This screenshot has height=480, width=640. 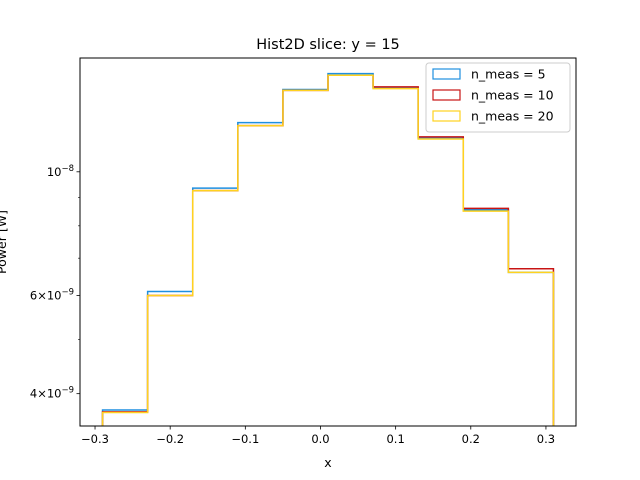 I want to click on legend-label: n_meas = 5, so click(x=508, y=74).